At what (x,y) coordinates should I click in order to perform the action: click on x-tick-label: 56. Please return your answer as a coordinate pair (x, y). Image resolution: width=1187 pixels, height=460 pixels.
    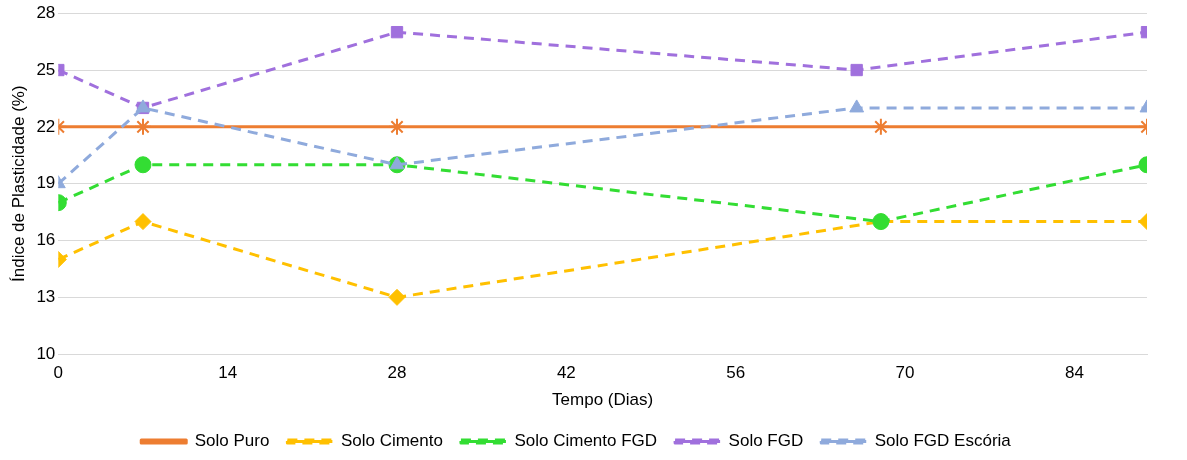
    Looking at the image, I should click on (736, 373).